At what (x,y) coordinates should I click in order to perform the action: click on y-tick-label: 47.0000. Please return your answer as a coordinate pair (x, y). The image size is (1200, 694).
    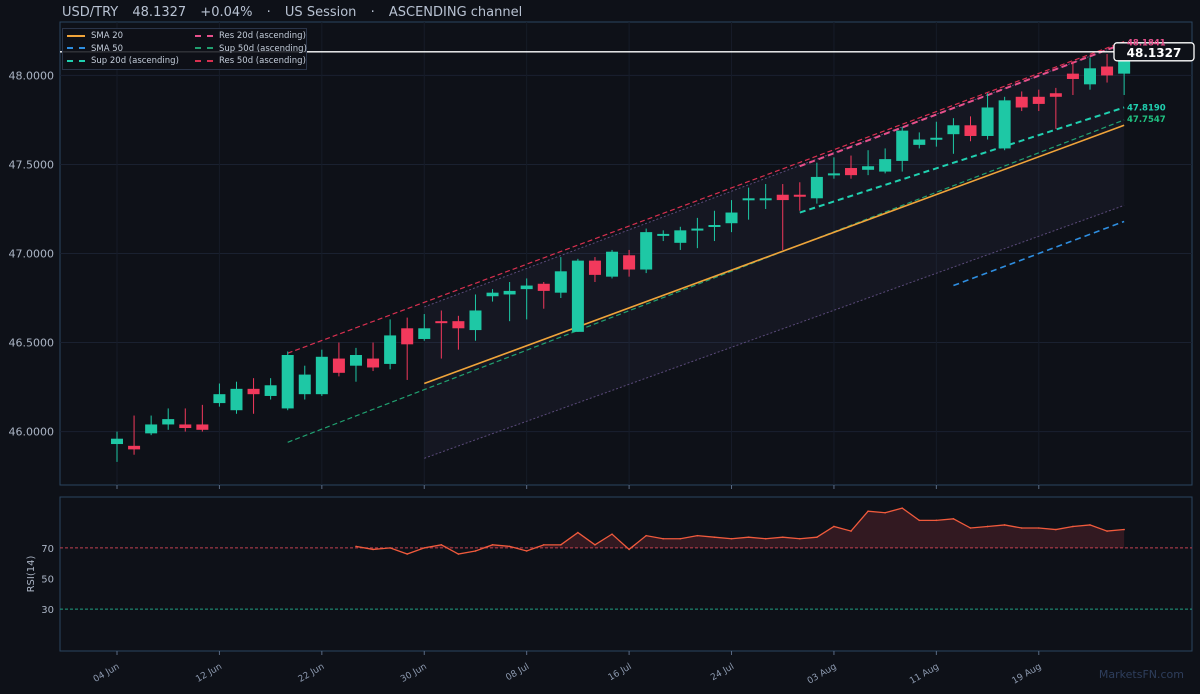
    Looking at the image, I should click on (32, 254).